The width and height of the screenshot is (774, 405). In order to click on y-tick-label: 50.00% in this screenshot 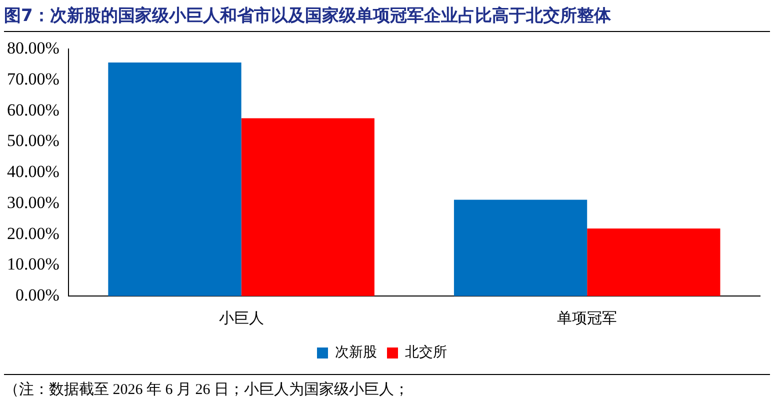, I will do `click(33, 140)`.